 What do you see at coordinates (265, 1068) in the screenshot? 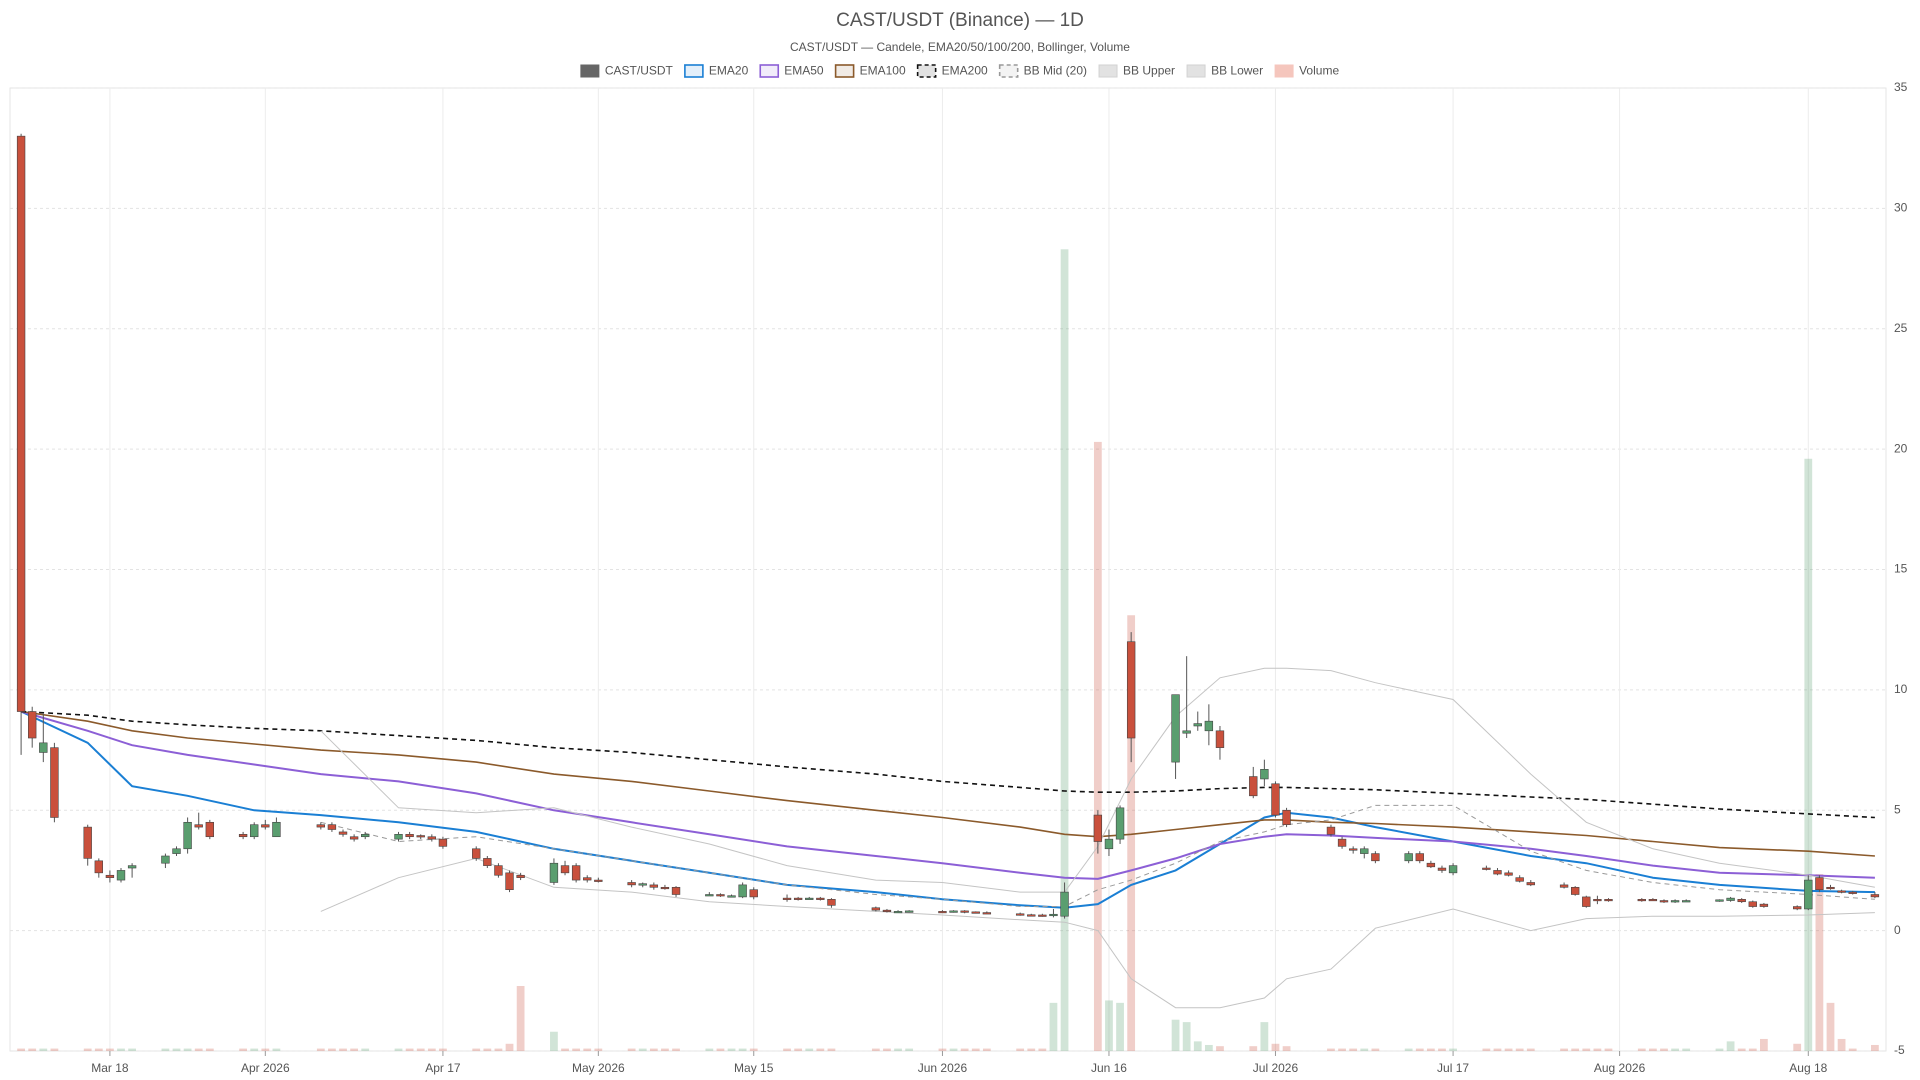
I see `x-tick-label: Apr 2026` at bounding box center [265, 1068].